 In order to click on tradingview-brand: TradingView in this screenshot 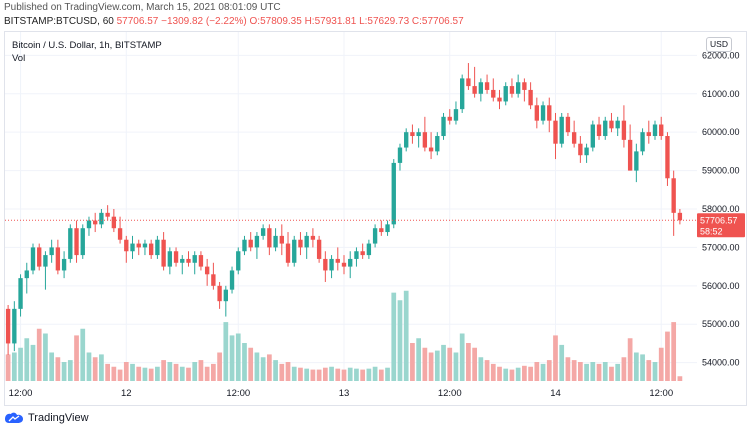, I will do `click(58, 418)`.